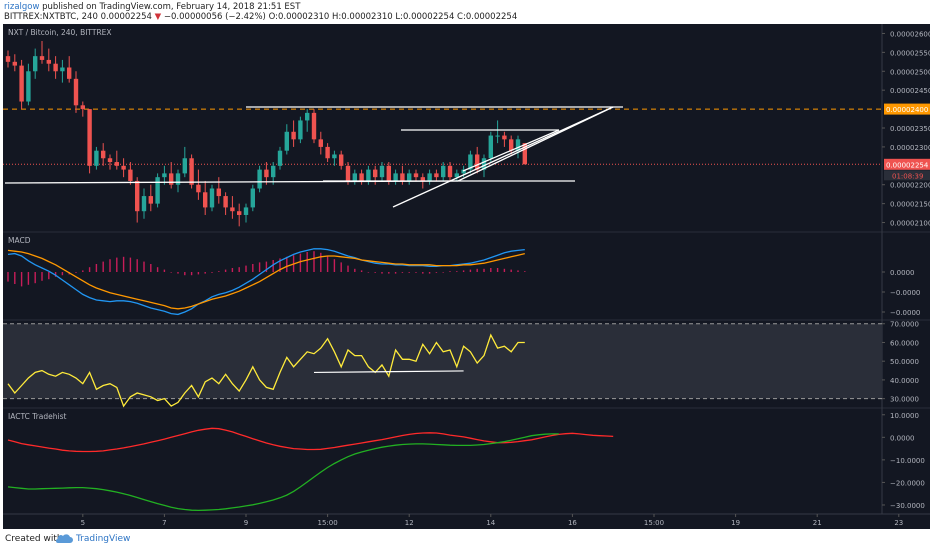 The image size is (932, 550). Describe the element at coordinates (898, 523) in the screenshot. I see `time-axis-label: 23` at that location.